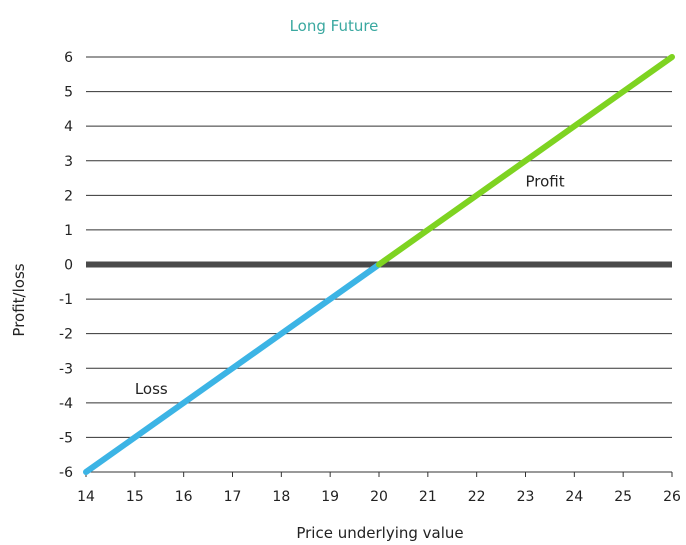 This screenshot has width=686, height=545. I want to click on y-axis-title: Profit/loss, so click(19, 299).